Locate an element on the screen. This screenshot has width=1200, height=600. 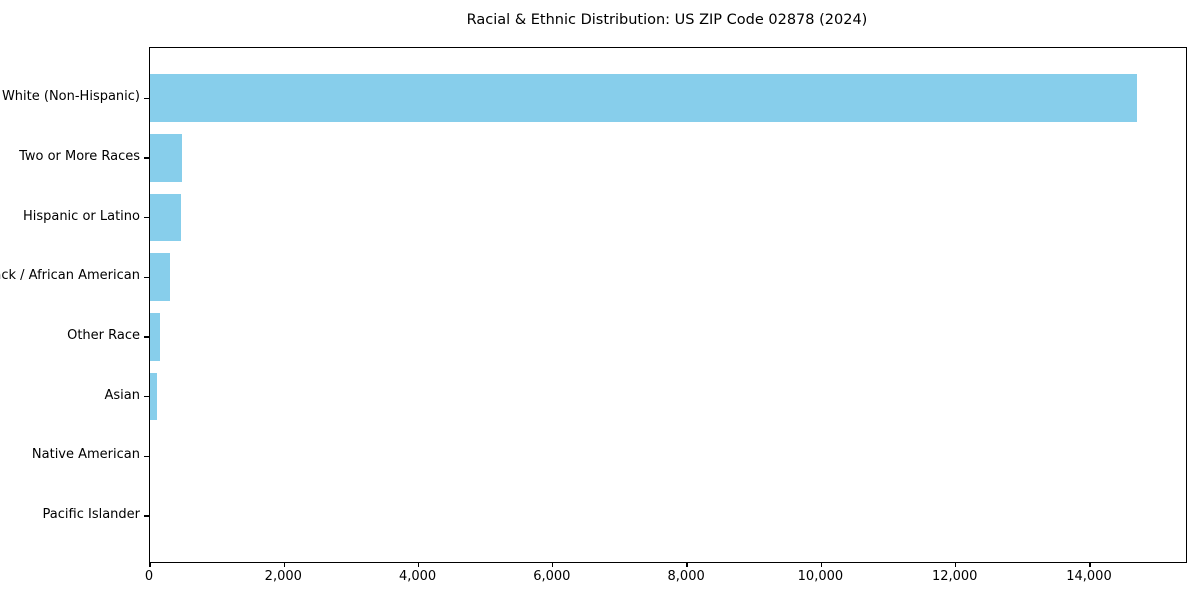
y-axis-label: Native American is located at coordinates (85, 455).